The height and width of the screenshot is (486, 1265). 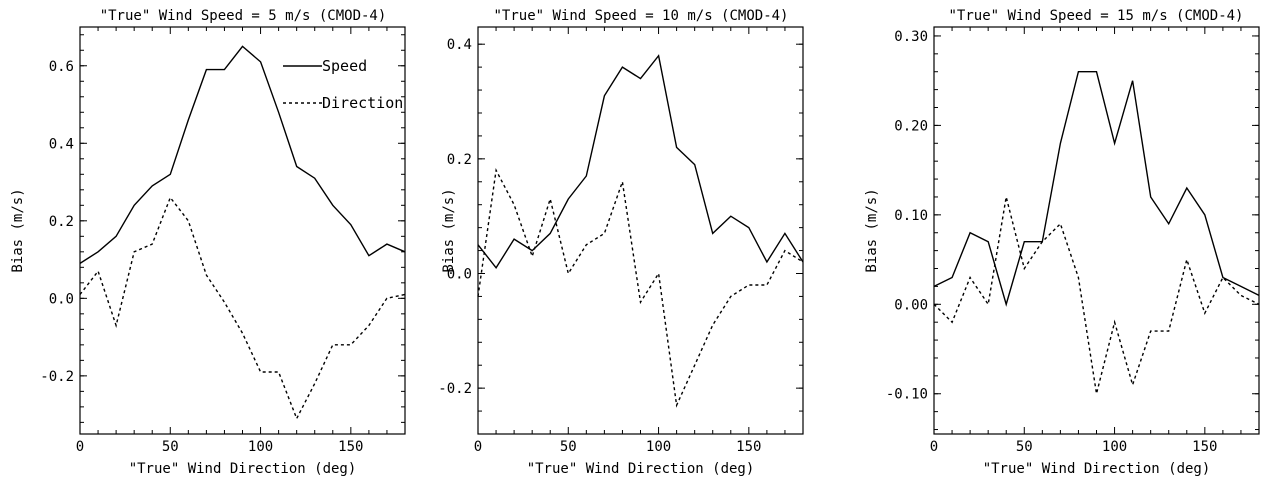 What do you see at coordinates (907, 395) in the screenshot?
I see `y-tick-label: -0.10` at bounding box center [907, 395].